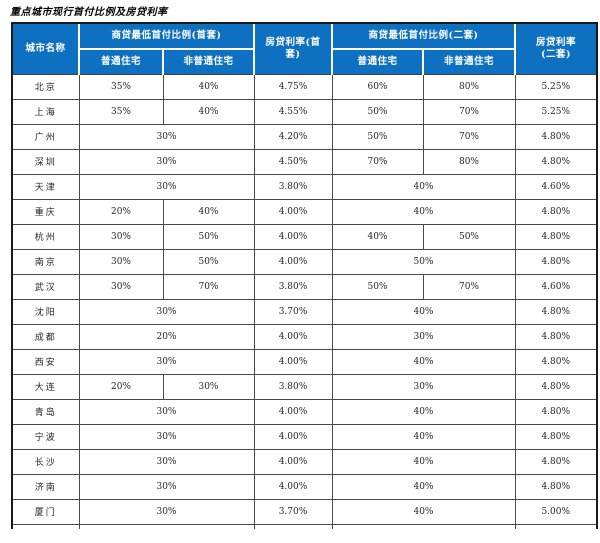 This screenshot has height=543, width=600. What do you see at coordinates (46, 511) in the screenshot?
I see `cell-city: 厦门` at bounding box center [46, 511].